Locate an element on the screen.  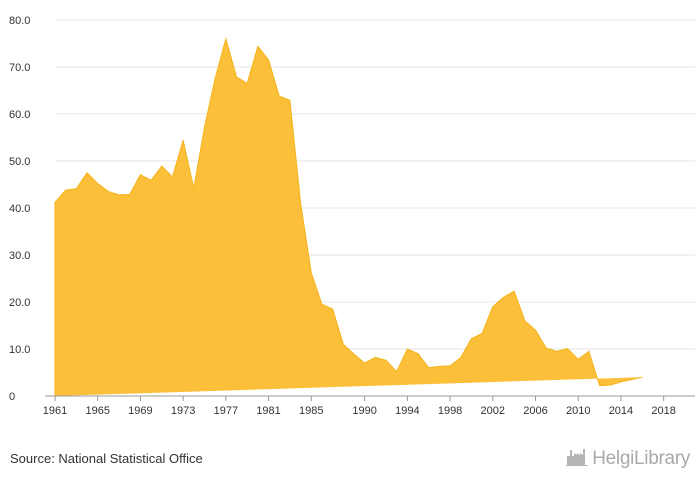
brand-logo: HelgiLibrary is located at coordinates (628, 458).